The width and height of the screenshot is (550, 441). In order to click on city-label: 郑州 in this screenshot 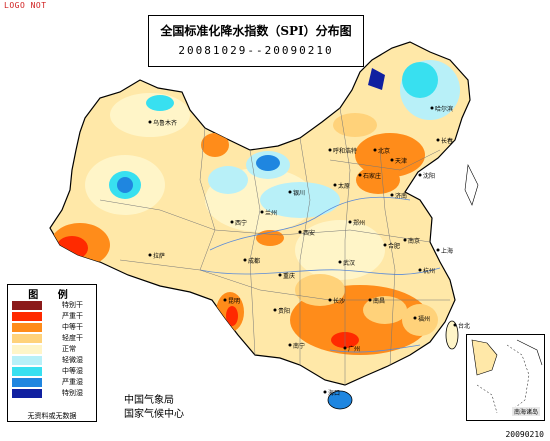, I will do `click(359, 223)`.